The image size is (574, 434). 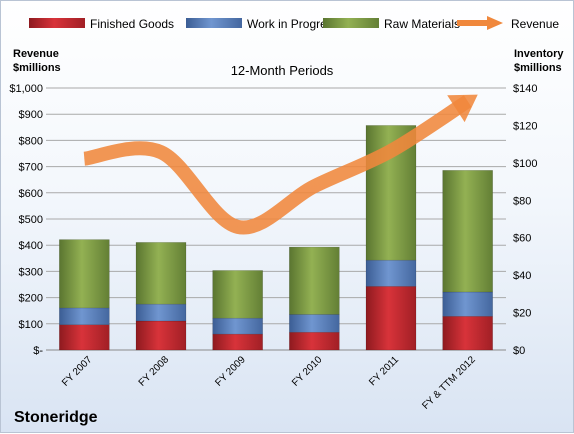 What do you see at coordinates (384, 371) in the screenshot?
I see `x-tick-label: FY 2011` at bounding box center [384, 371].